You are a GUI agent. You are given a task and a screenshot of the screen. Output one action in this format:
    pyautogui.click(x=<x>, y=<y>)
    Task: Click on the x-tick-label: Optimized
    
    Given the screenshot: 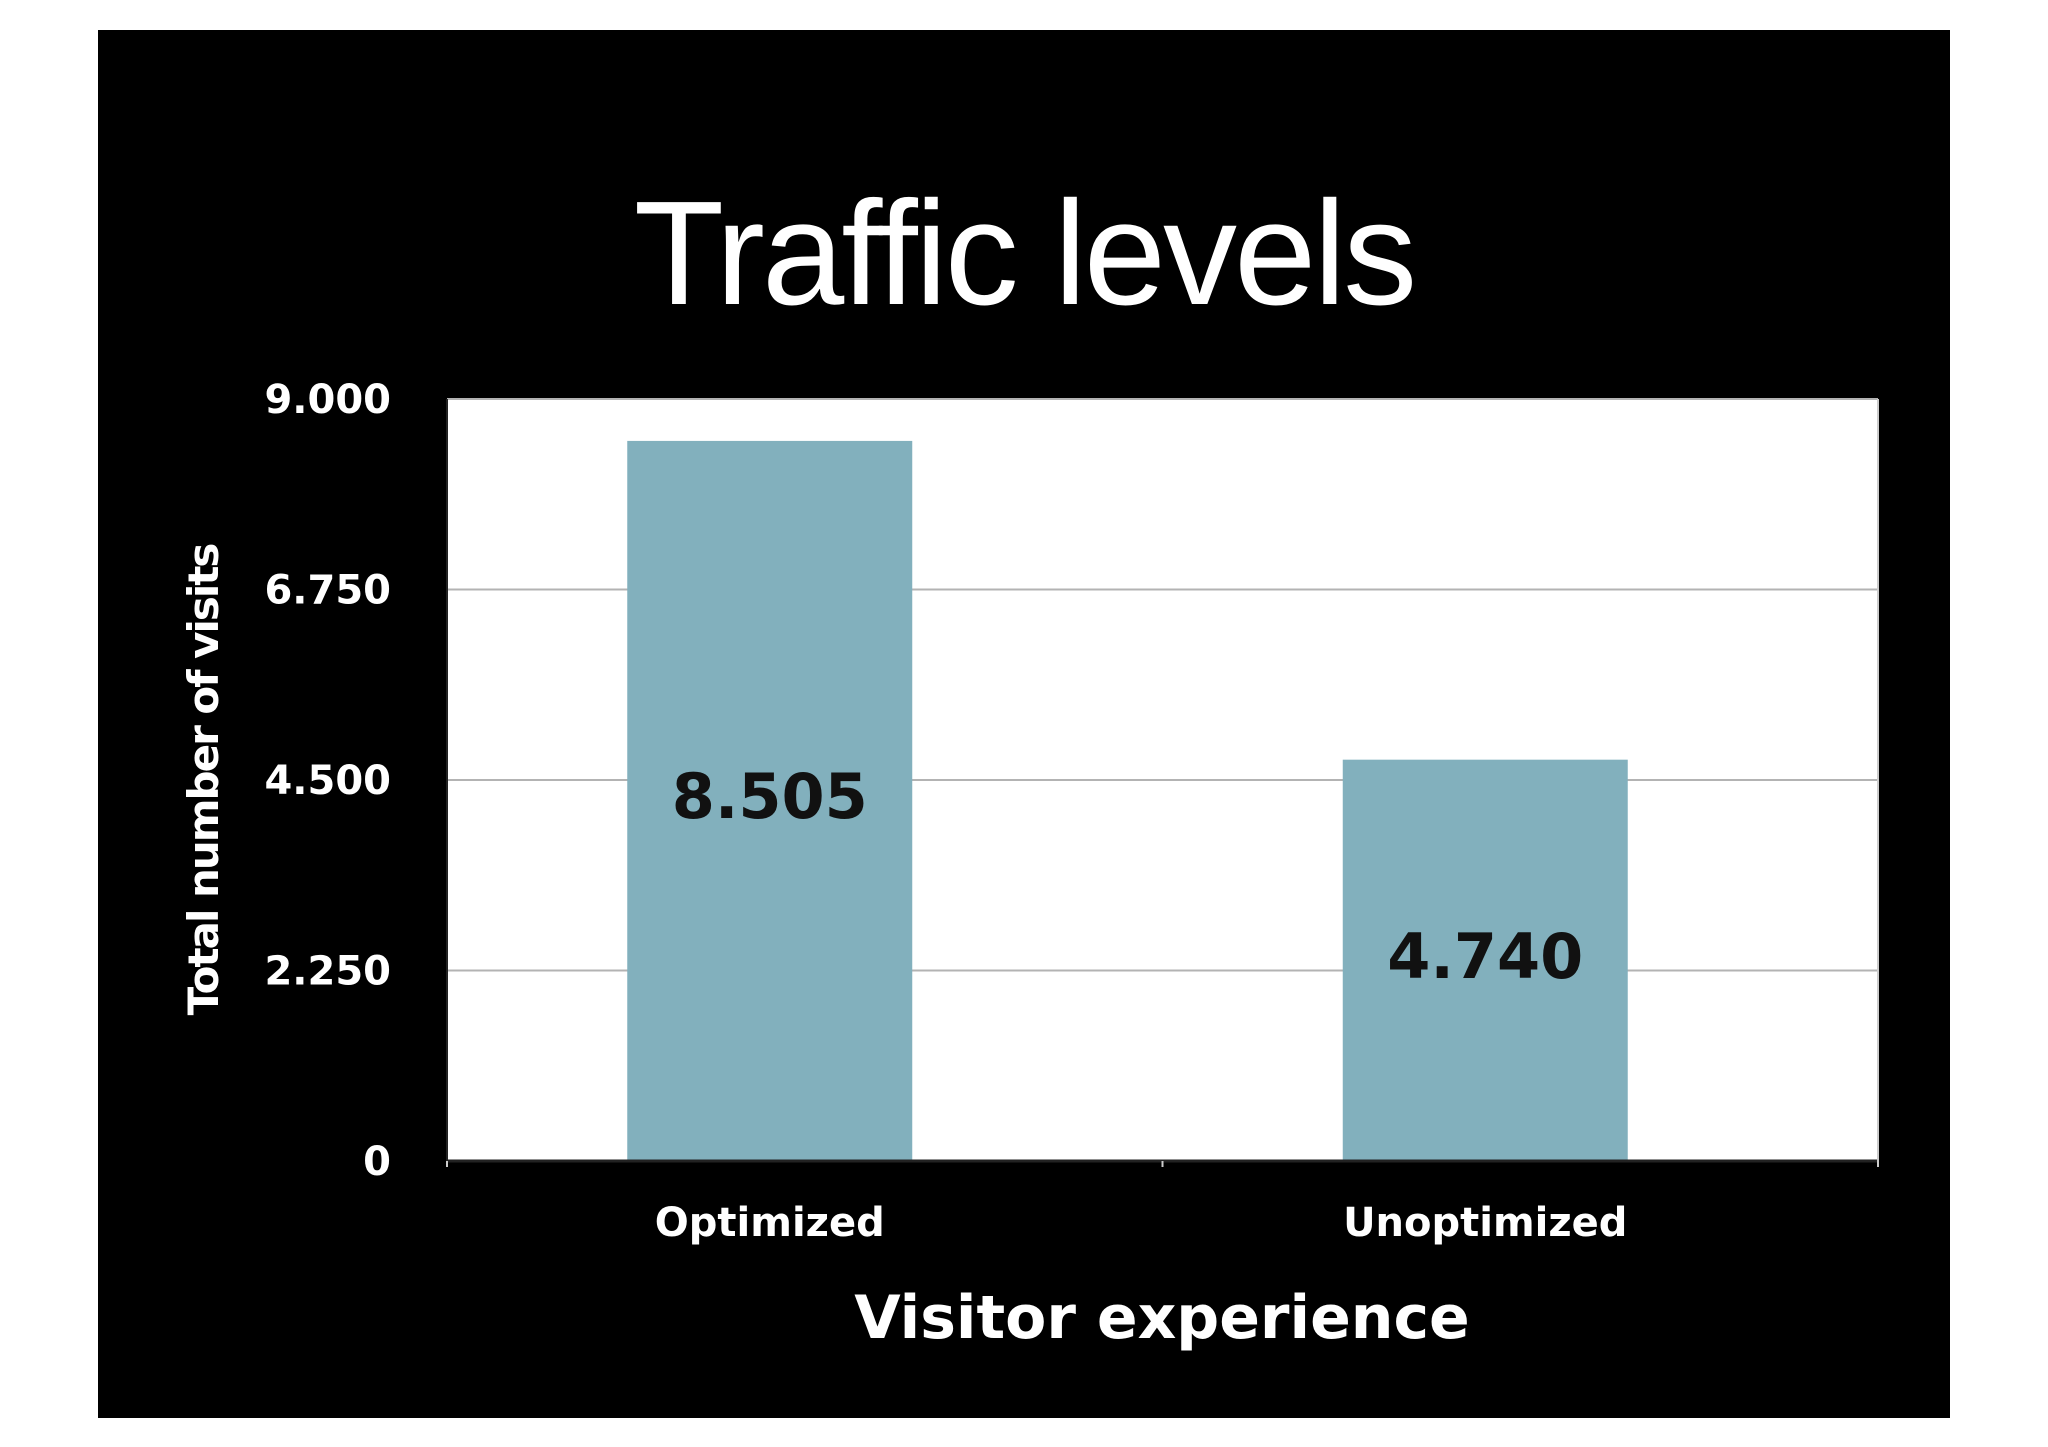 What is the action you would take?
    pyautogui.click(x=770, y=1223)
    